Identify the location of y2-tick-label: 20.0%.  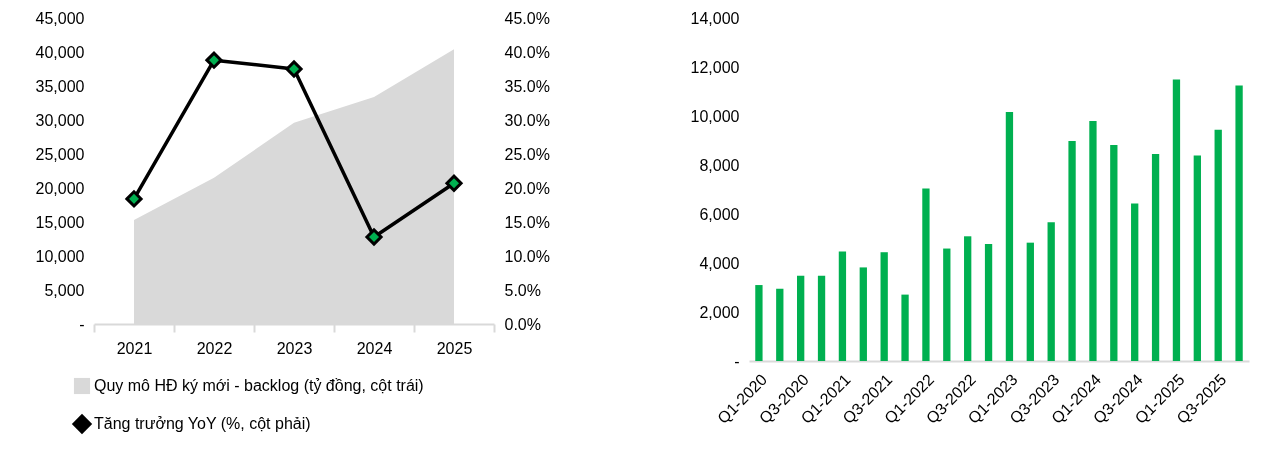
(527, 188).